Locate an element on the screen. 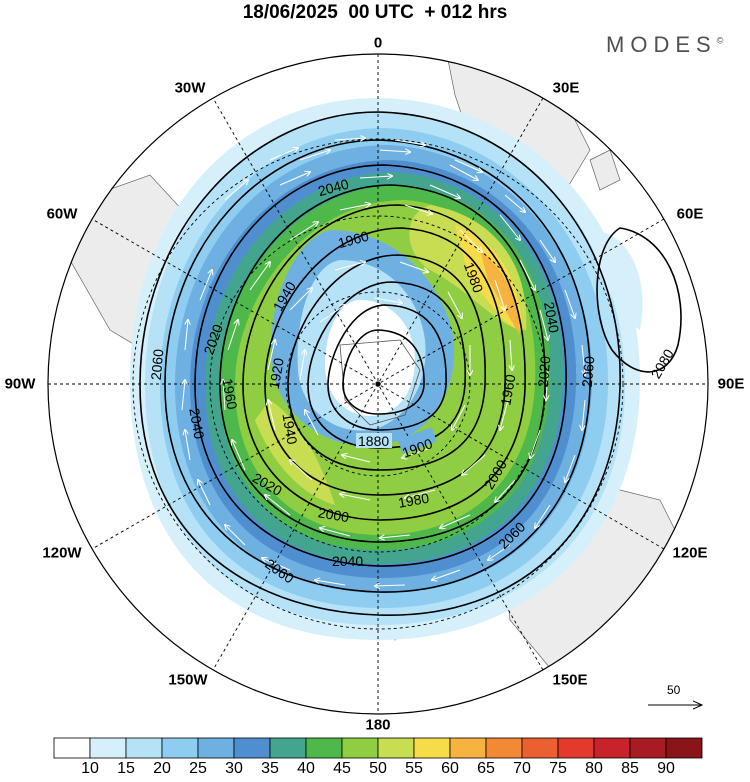  contour-1940 is located at coordinates (386, 362).